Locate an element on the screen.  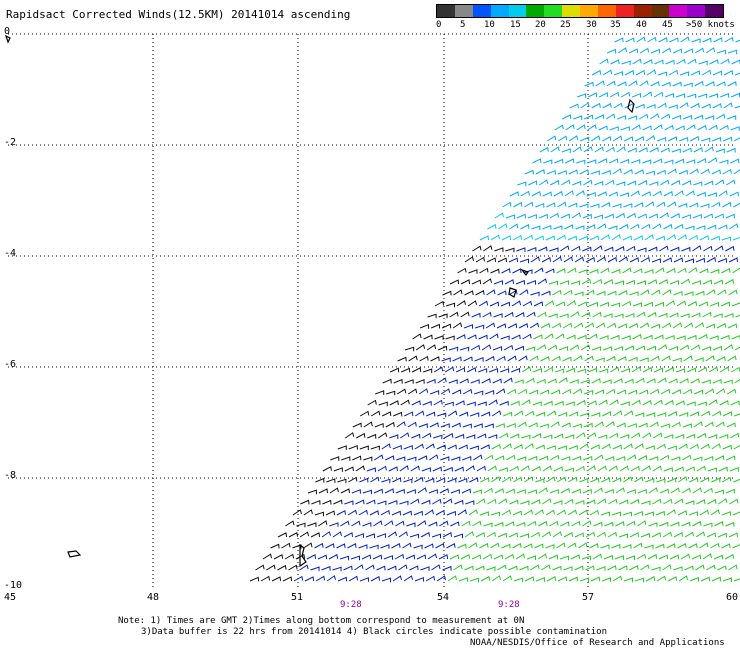
lon-label-57: 57 is located at coordinates (588, 597).